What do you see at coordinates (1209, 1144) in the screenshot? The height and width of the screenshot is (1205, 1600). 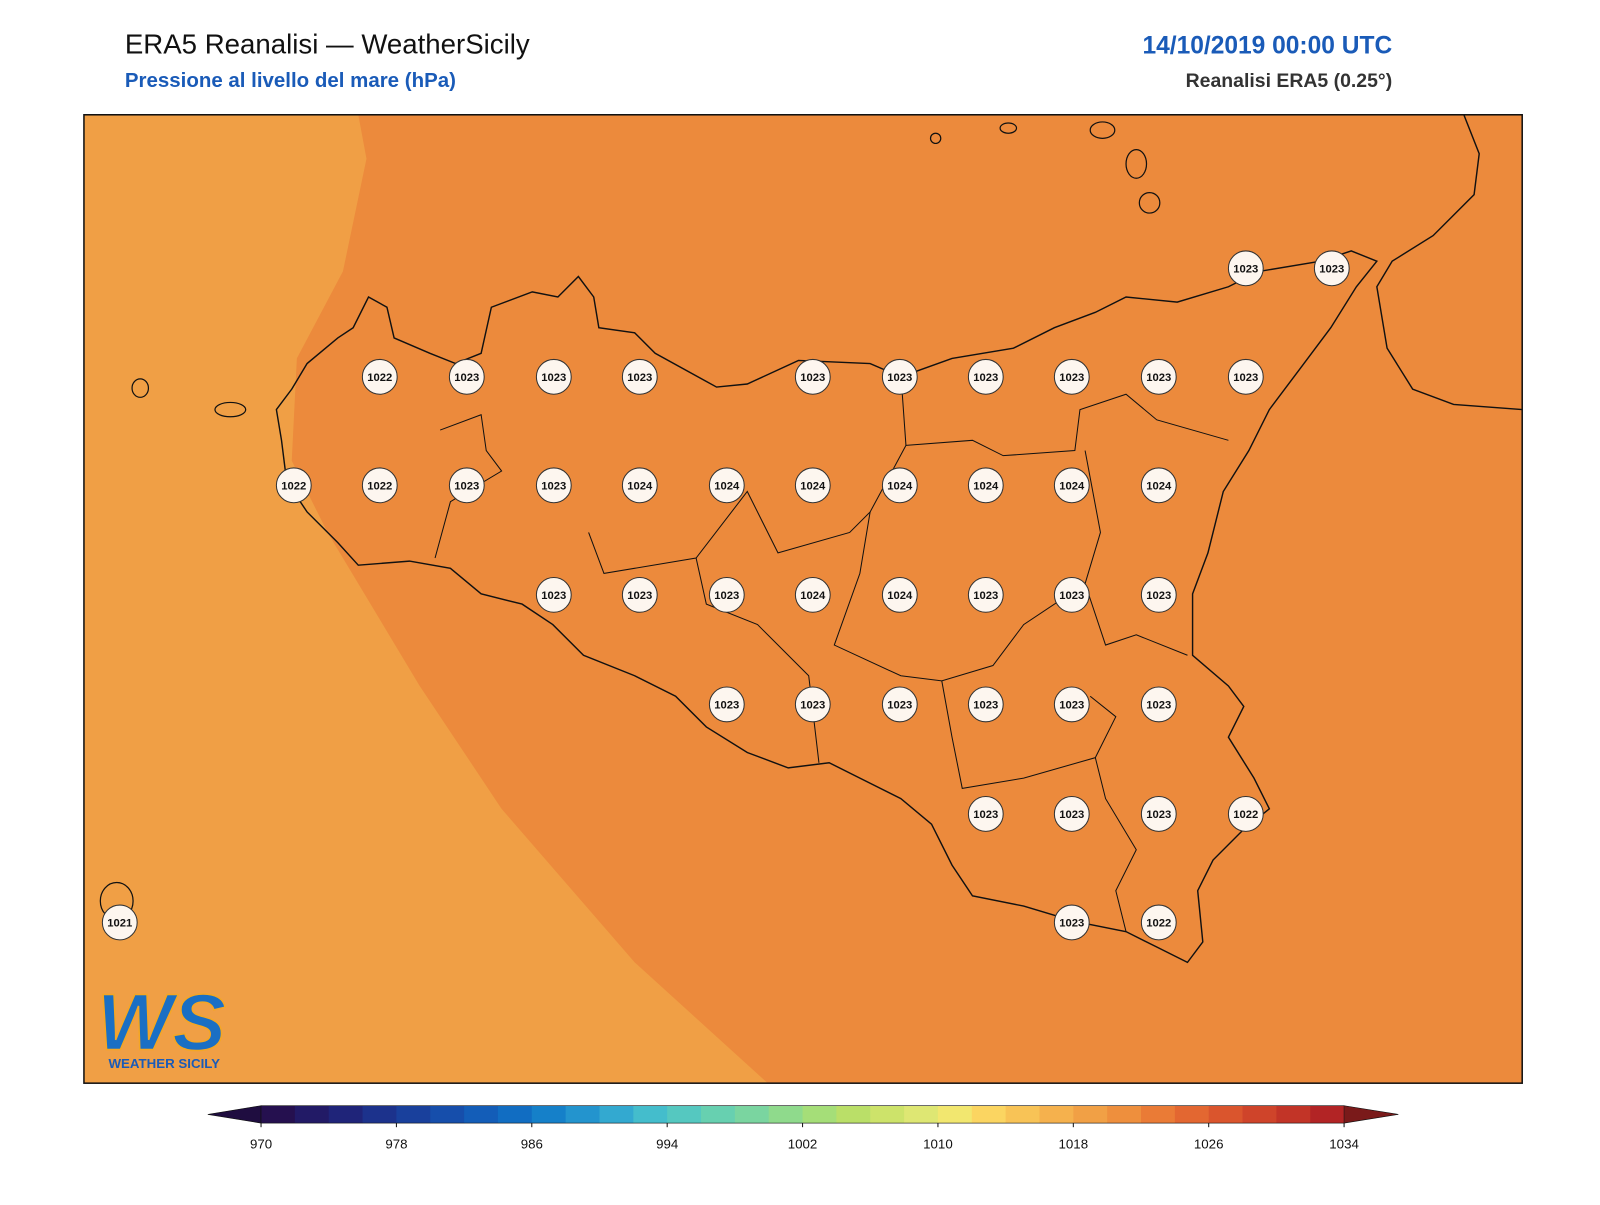 I see `colorbar-tick-label: 1026` at bounding box center [1209, 1144].